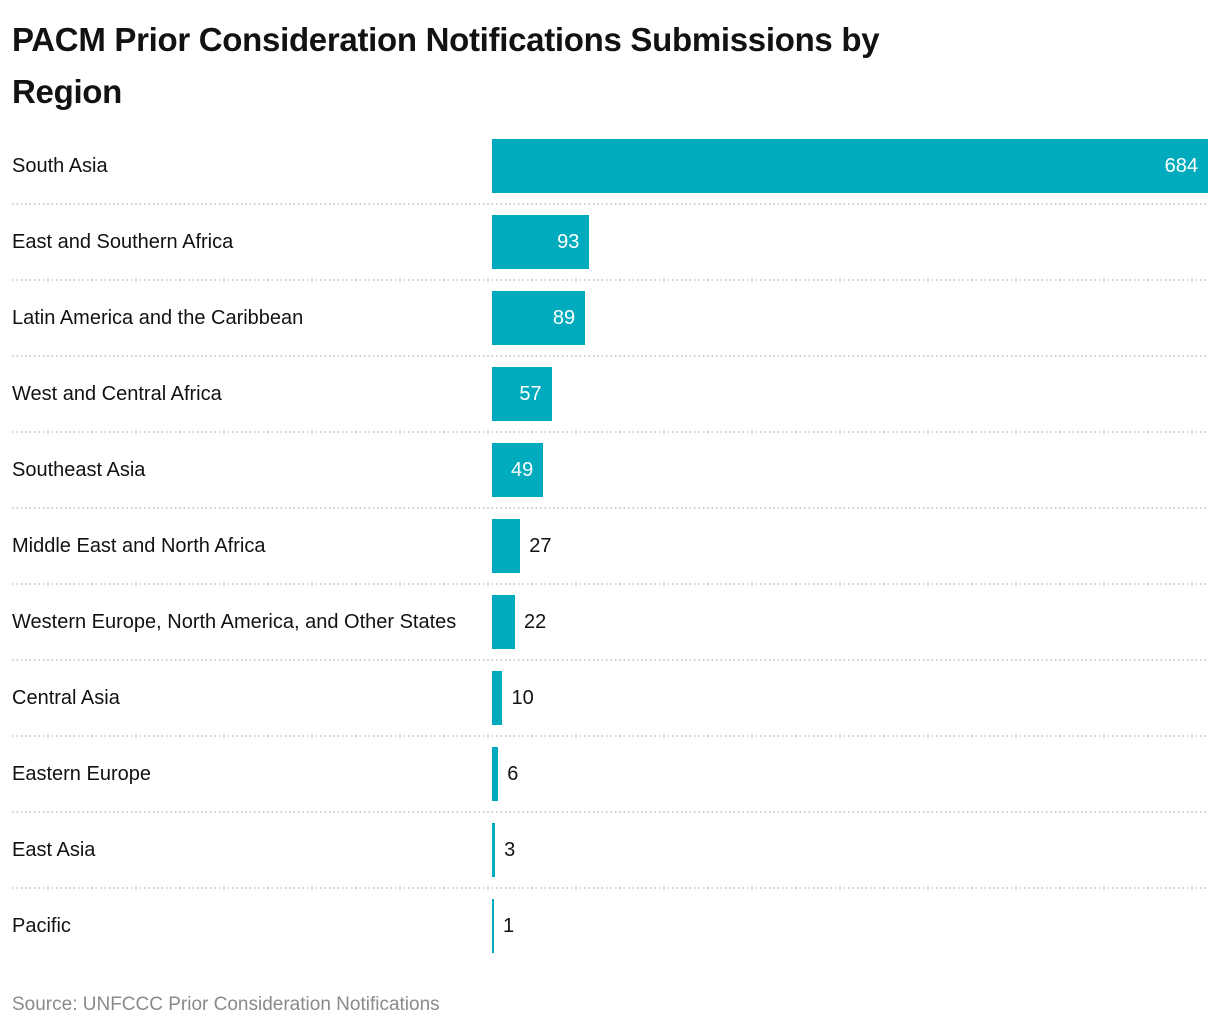 This screenshot has height=1034, width=1220. I want to click on chart-title-line-2: Region, so click(67, 91).